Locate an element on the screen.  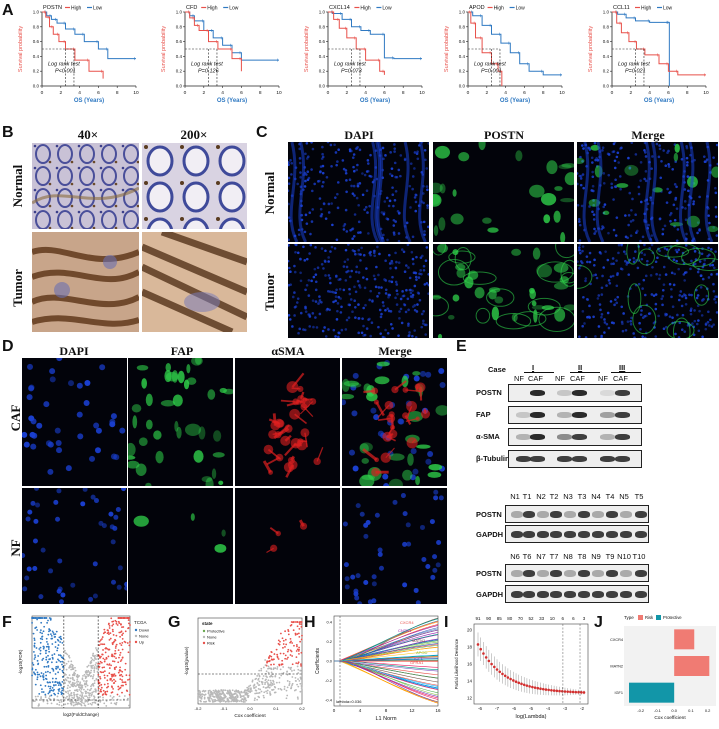
km-ytick-label: 0.0 is located at coordinates (322, 86).